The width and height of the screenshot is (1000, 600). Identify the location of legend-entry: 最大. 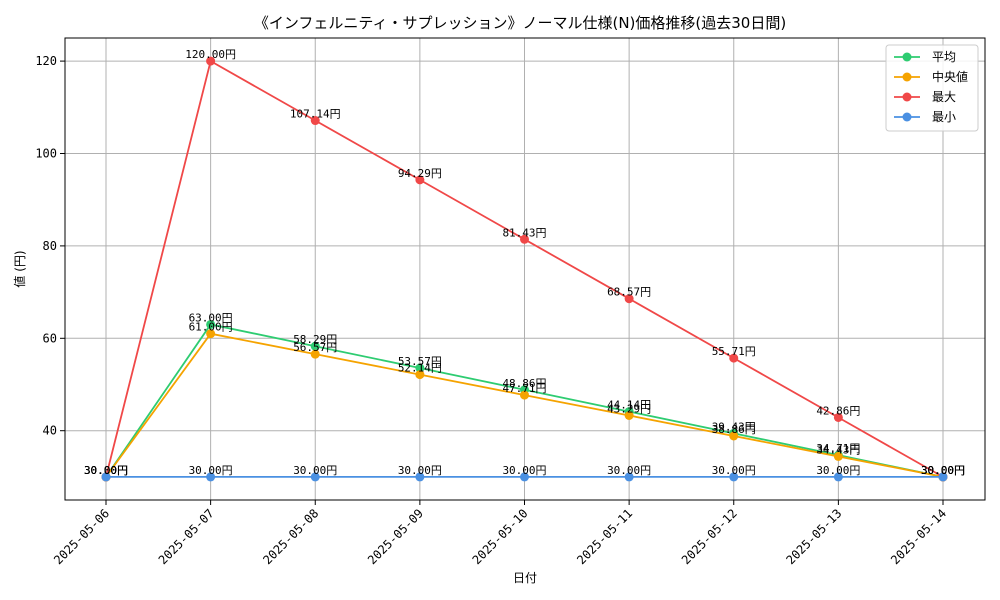
(944, 97).